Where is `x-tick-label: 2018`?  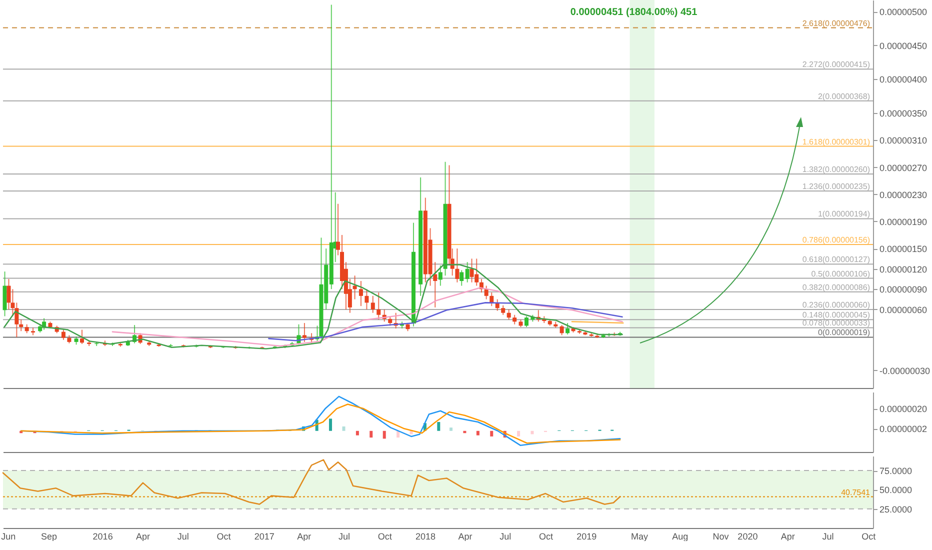
x-tick-label: 2018 is located at coordinates (425, 537).